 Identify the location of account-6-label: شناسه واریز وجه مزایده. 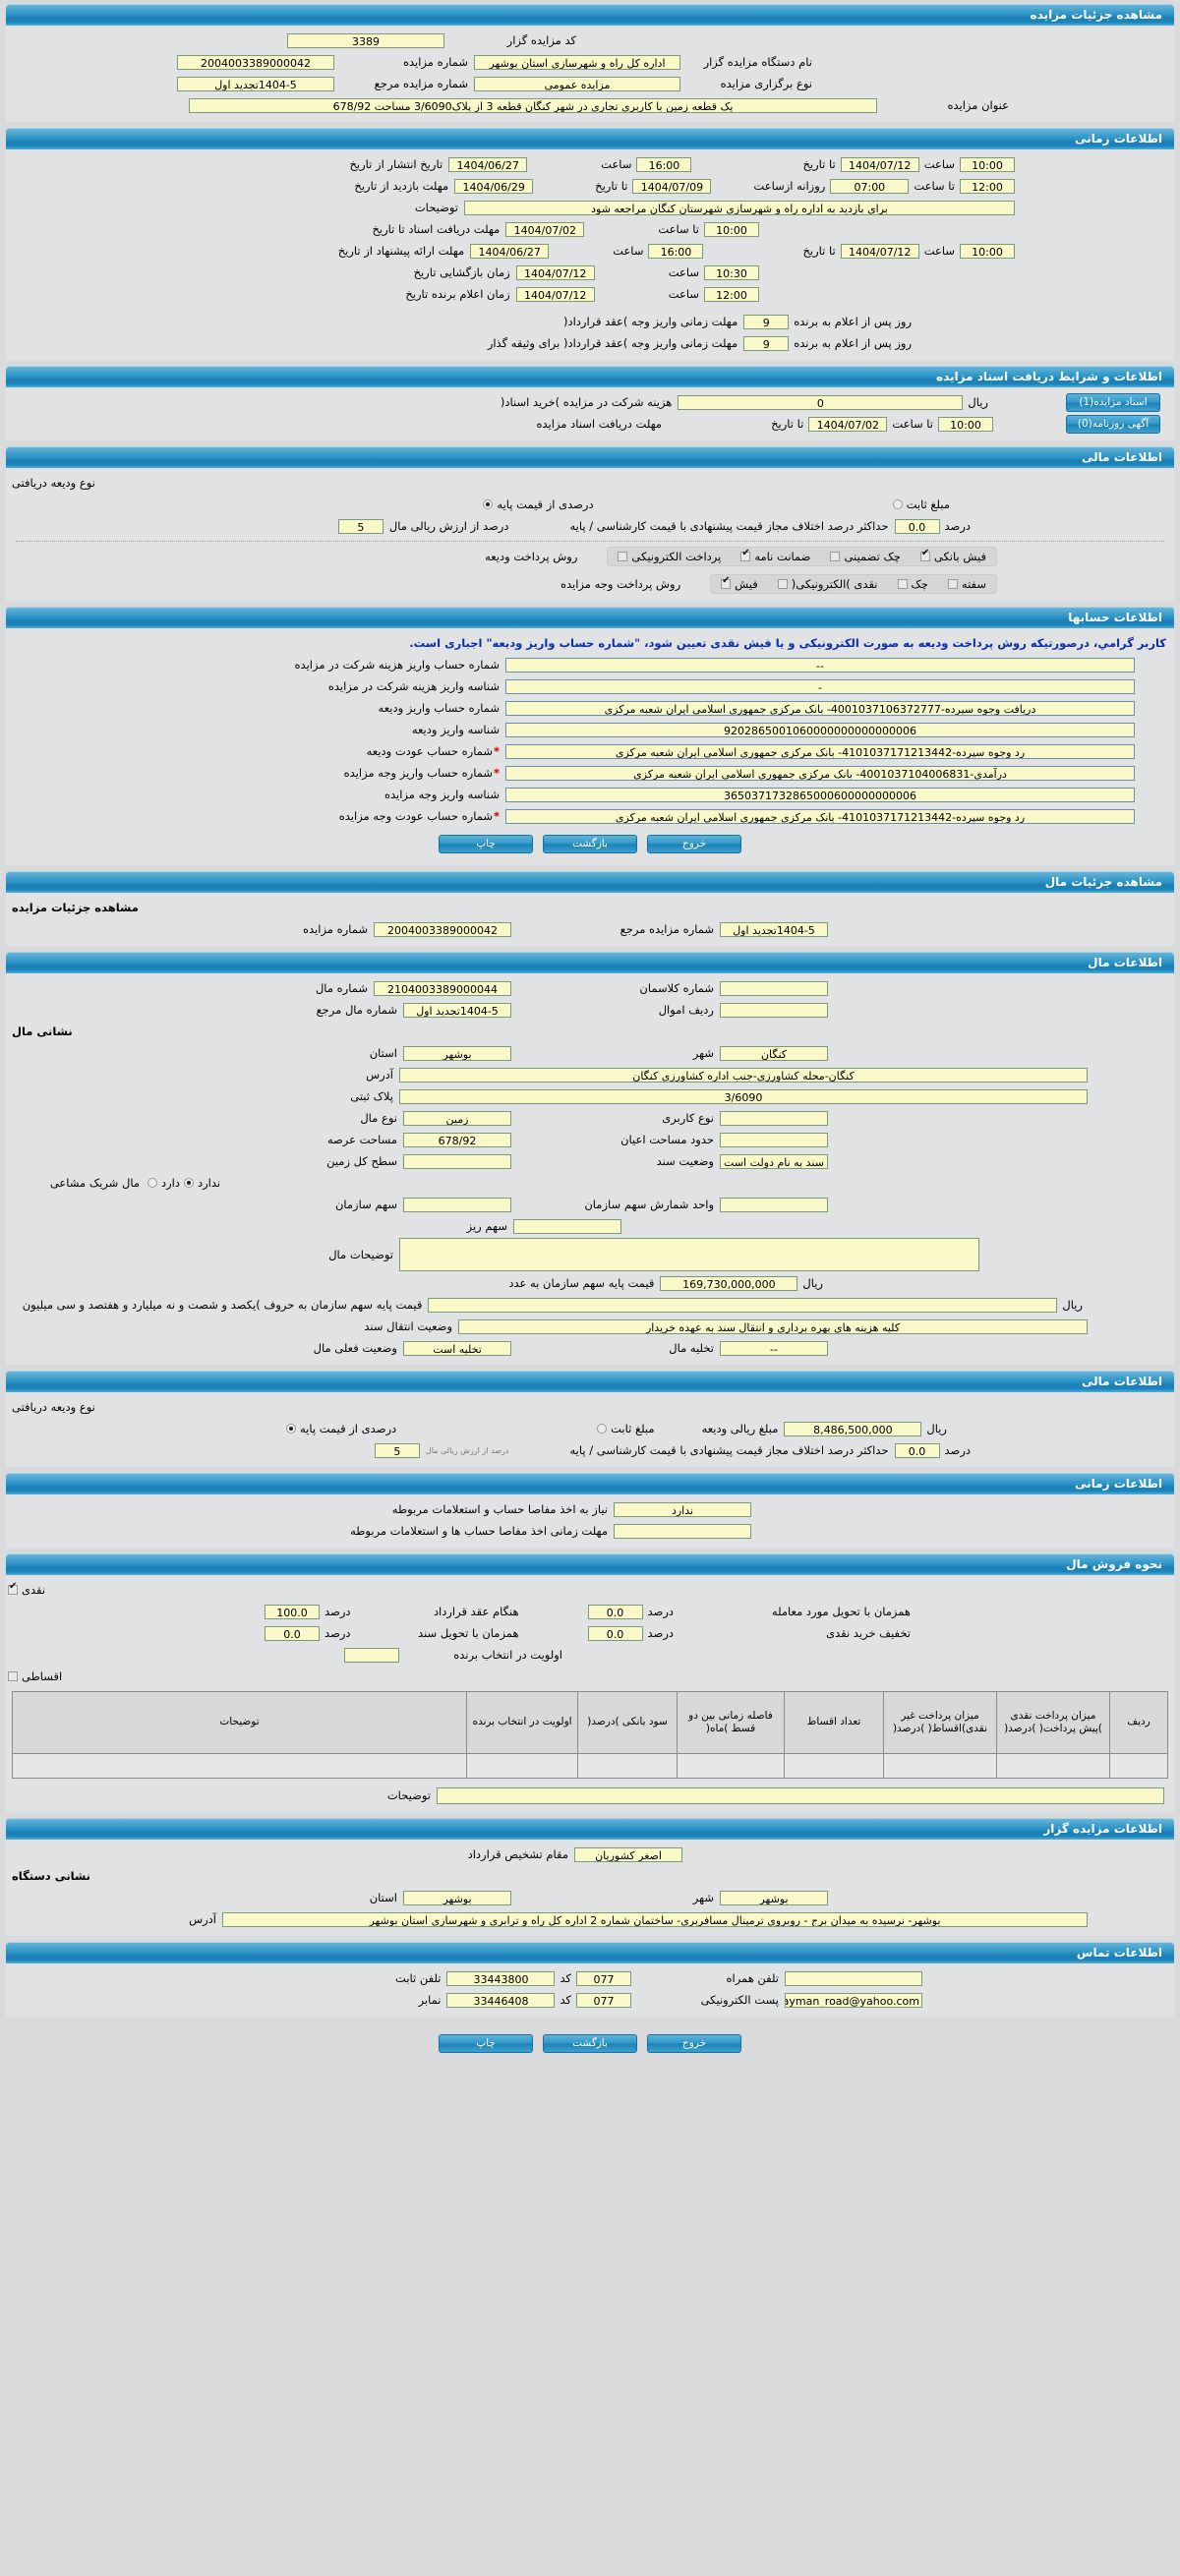
(442, 794).